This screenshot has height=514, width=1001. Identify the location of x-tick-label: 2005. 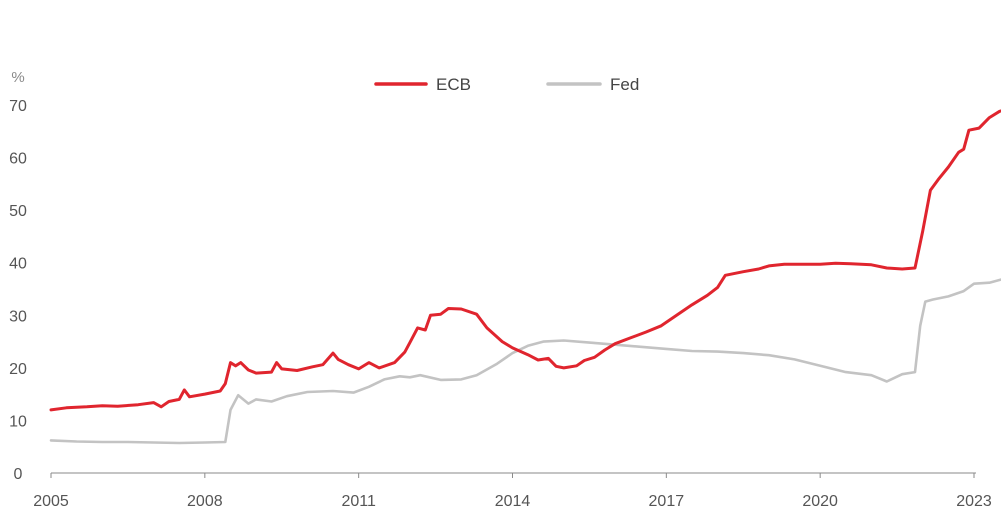
(51, 501).